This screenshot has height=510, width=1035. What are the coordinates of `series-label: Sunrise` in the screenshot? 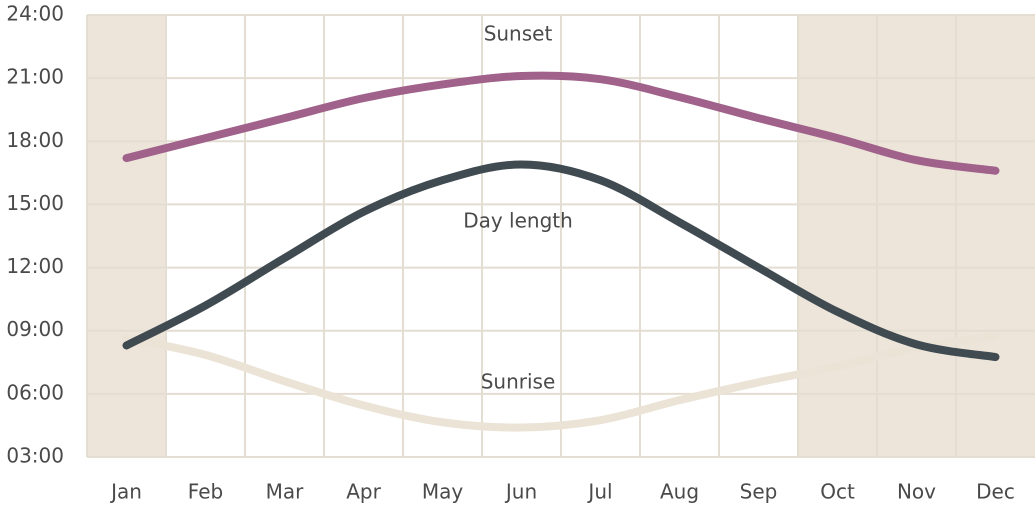 It's located at (518, 382).